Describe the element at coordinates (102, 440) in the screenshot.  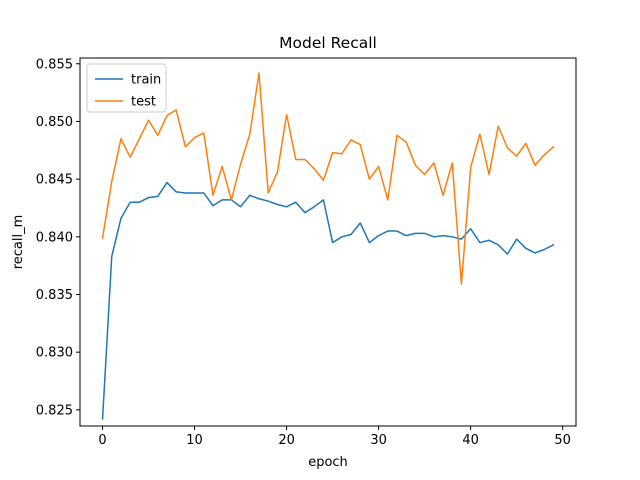
I see `x-tick-label: 0` at that location.